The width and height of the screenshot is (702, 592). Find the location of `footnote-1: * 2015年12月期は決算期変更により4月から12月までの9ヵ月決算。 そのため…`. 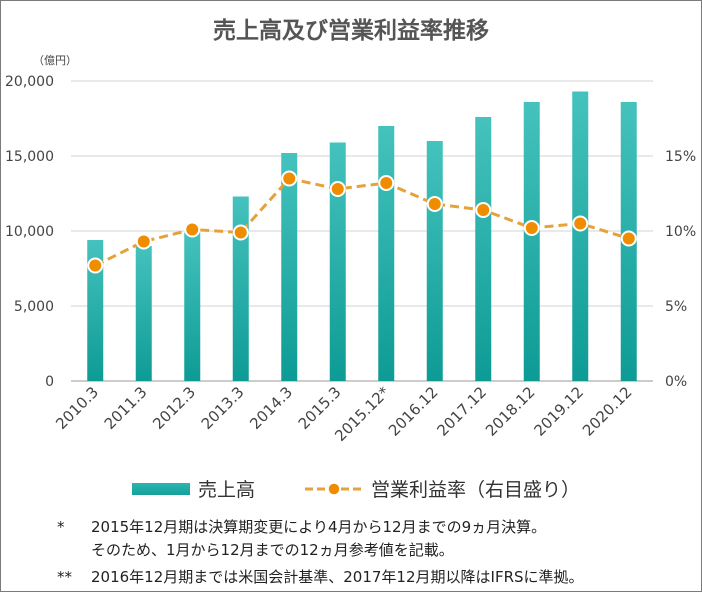

footnote-1: * 2015年12月期は決算期変更により4月から12月までの9ヵ月決算。 そのため… is located at coordinates (301, 538).